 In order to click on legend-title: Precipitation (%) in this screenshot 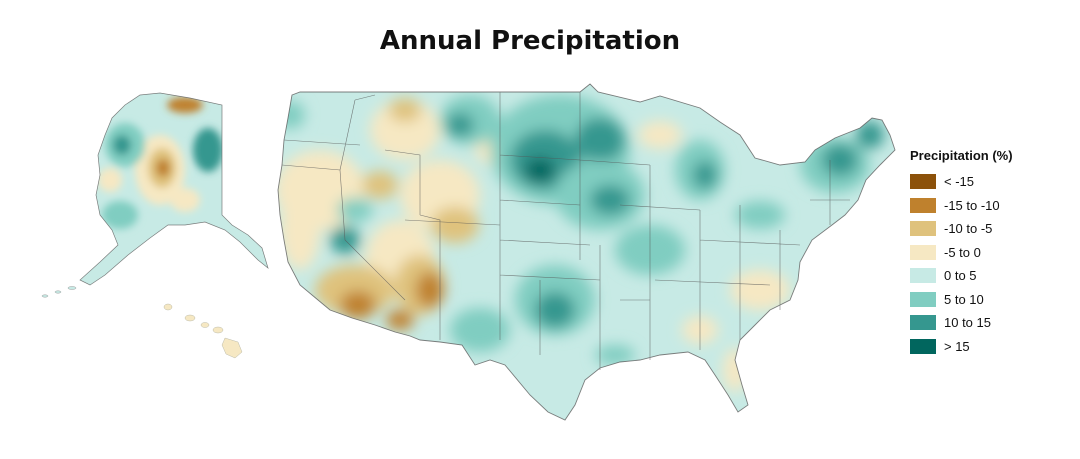, I will do `click(961, 155)`.